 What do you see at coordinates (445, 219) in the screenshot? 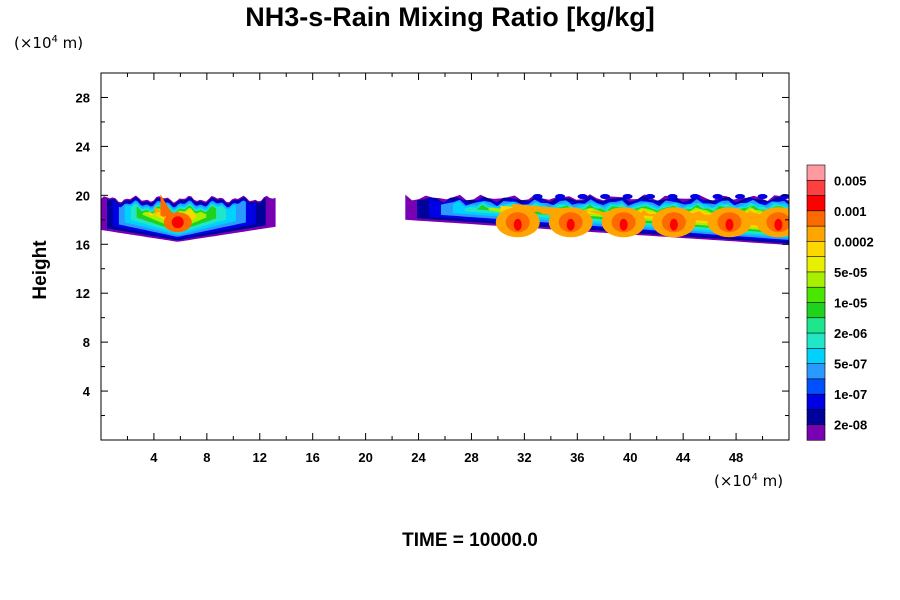
I see `contour-field` at bounding box center [445, 219].